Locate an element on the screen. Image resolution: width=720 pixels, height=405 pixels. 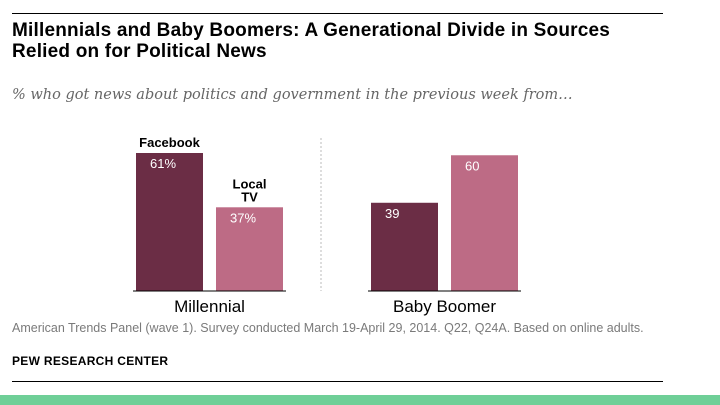
data-label: 39 is located at coordinates (392, 213).